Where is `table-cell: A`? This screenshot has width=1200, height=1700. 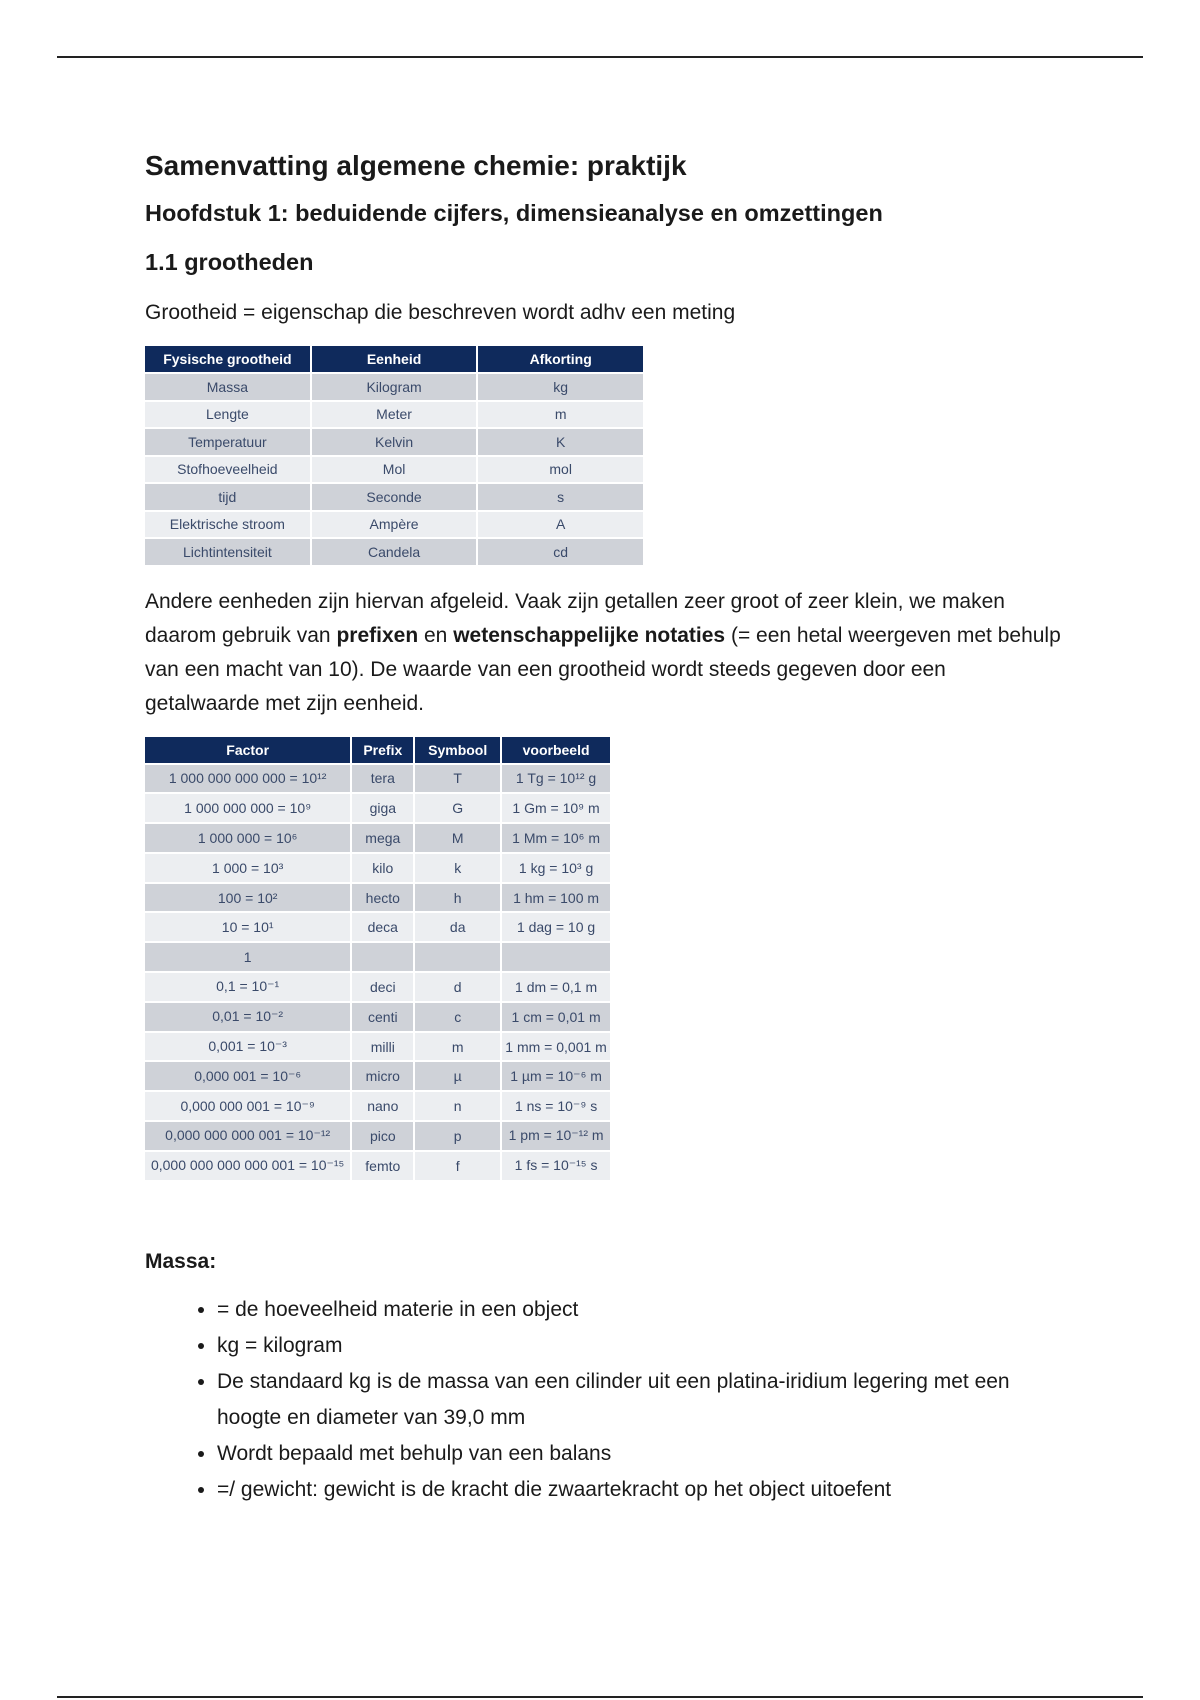 table-cell: A is located at coordinates (561, 523).